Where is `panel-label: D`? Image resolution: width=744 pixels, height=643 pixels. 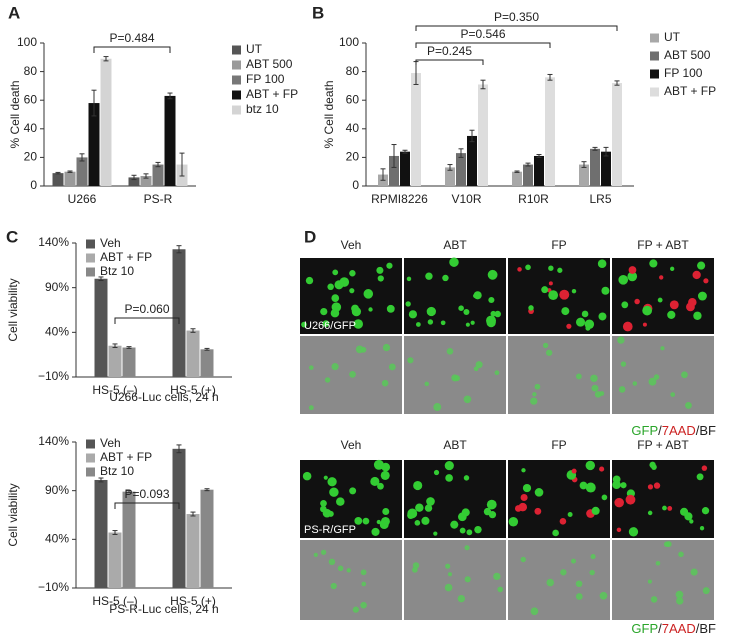 panel-label: D is located at coordinates (310, 236).